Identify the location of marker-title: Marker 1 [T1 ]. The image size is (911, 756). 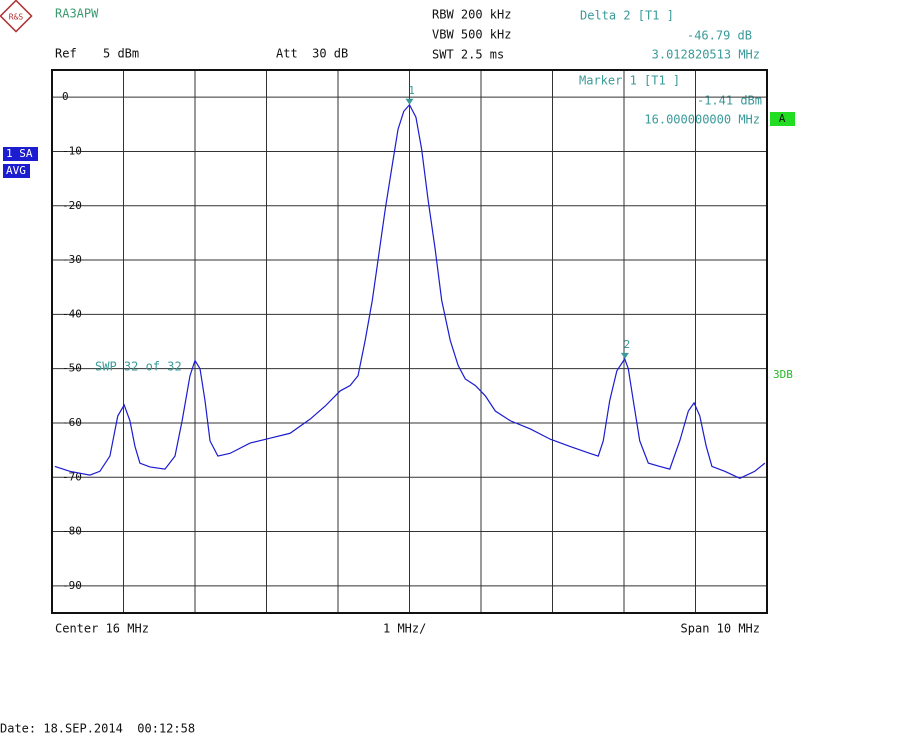
(629, 81).